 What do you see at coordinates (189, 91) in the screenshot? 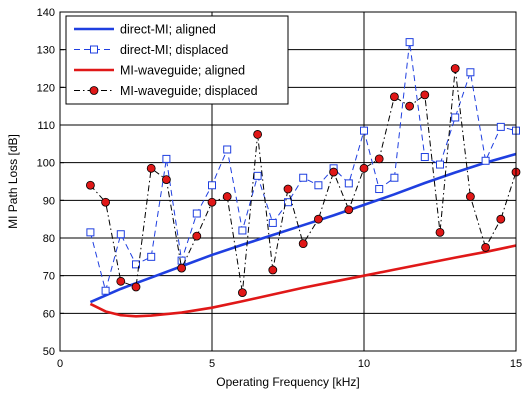
I see `legend-label: MI-waveguide; displaced` at bounding box center [189, 91].